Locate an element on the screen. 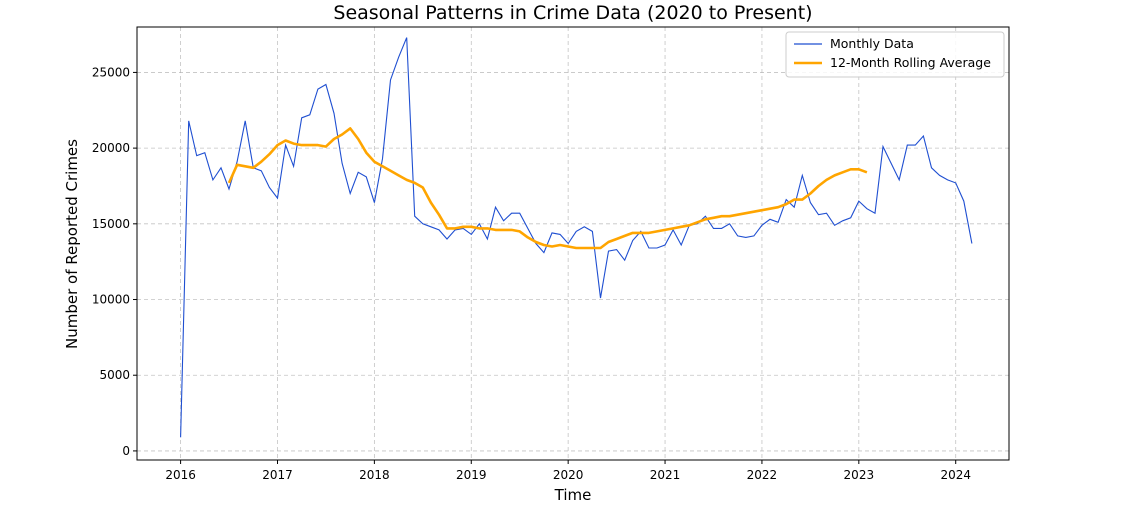 This screenshot has width=1137, height=530. y-tick-label: 15000 is located at coordinates (111, 224).